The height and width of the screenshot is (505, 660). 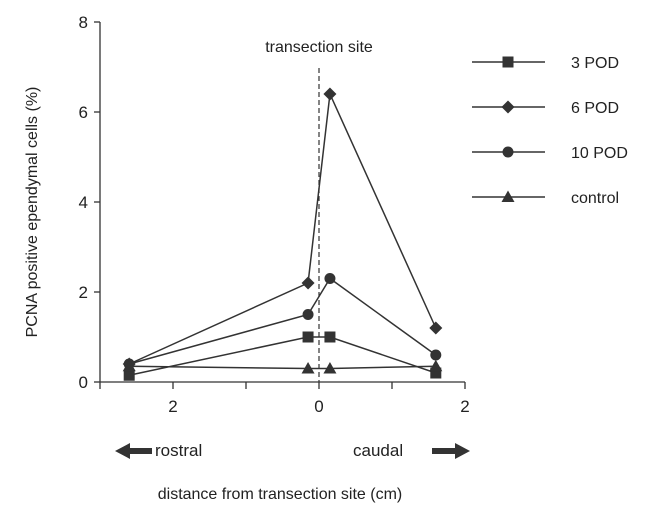 What do you see at coordinates (83, 112) in the screenshot?
I see `y-tick-label: 6` at bounding box center [83, 112].